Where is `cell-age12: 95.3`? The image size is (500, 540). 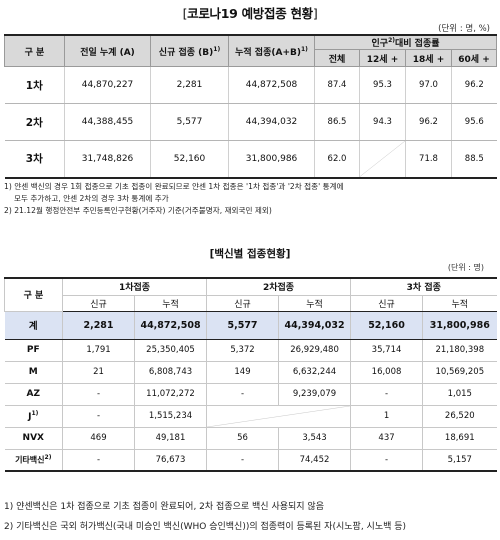 cell-age12: 95.3 is located at coordinates (382, 85).